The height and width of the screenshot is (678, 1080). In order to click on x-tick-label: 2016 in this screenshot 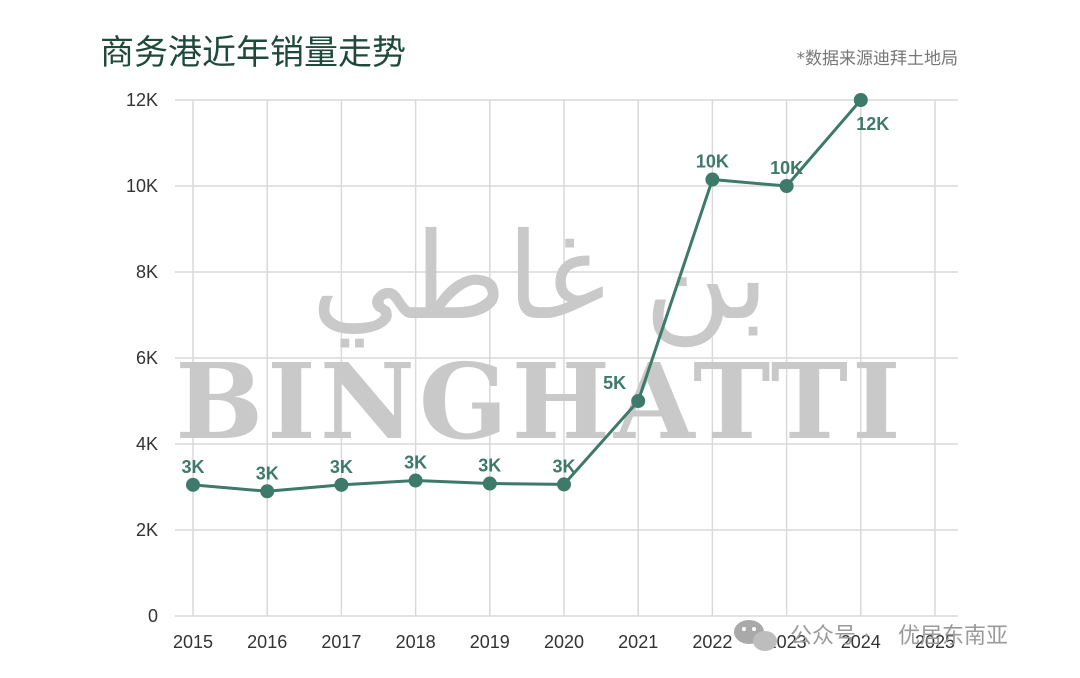, I will do `click(267, 642)`.